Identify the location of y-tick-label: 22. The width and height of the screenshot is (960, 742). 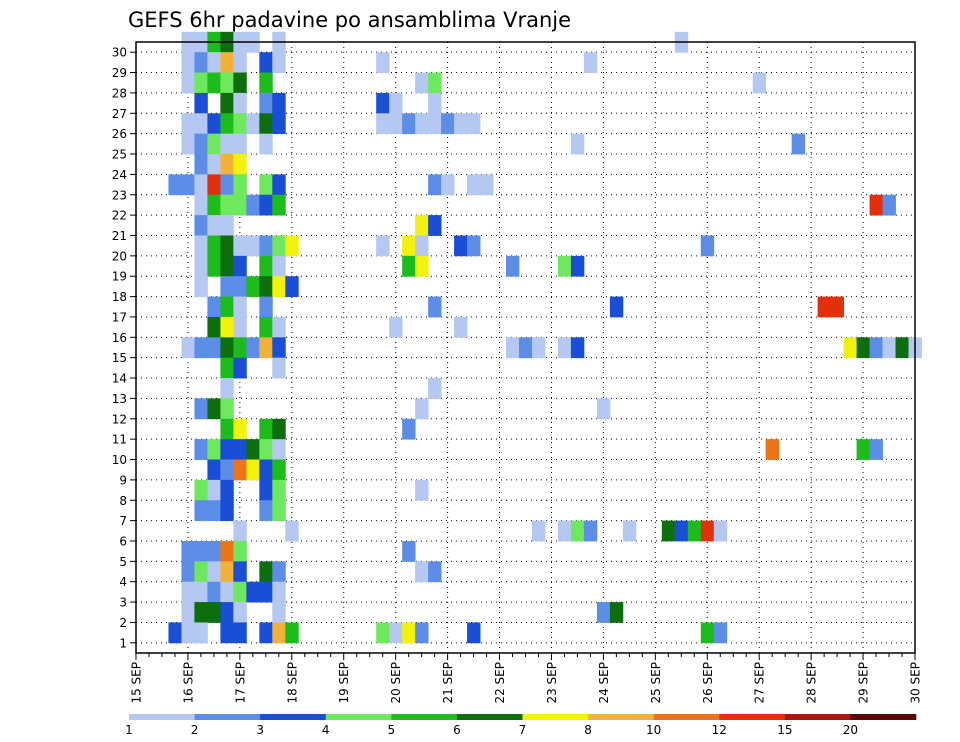
(119, 216).